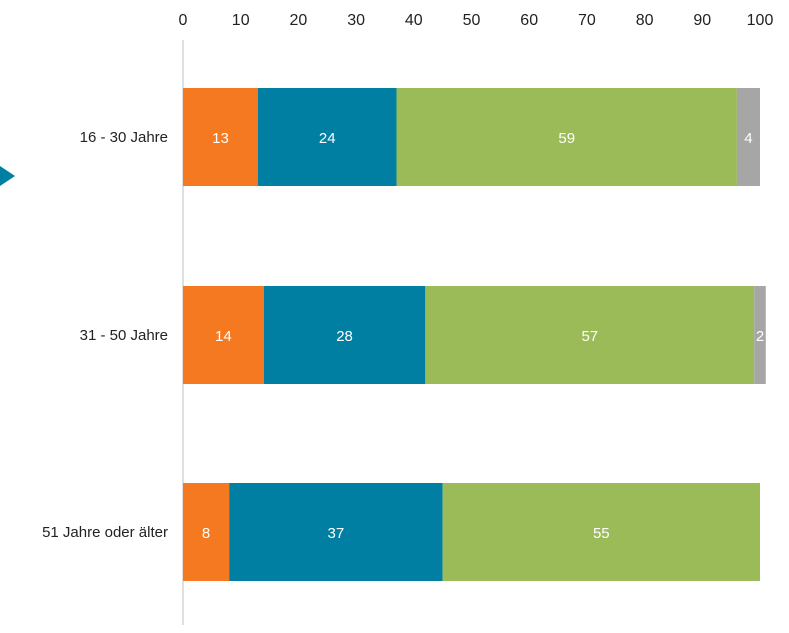  Describe the element at coordinates (645, 20) in the screenshot. I see `x-tick-label: 80` at that location.